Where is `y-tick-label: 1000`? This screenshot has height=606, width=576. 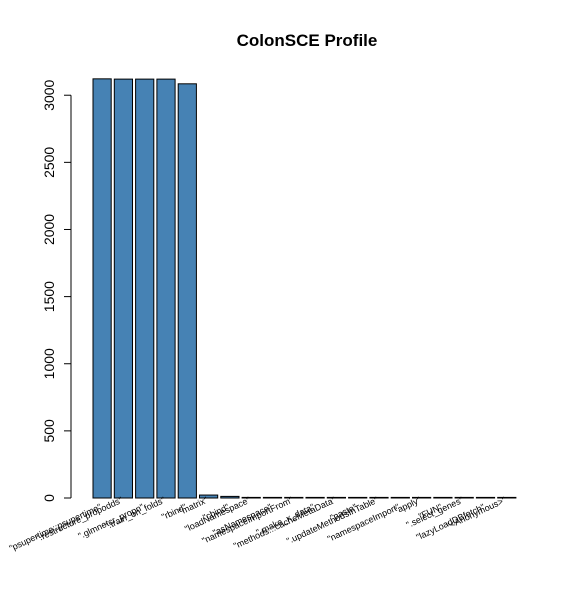
y-tick-label: 1000 is located at coordinates (49, 363).